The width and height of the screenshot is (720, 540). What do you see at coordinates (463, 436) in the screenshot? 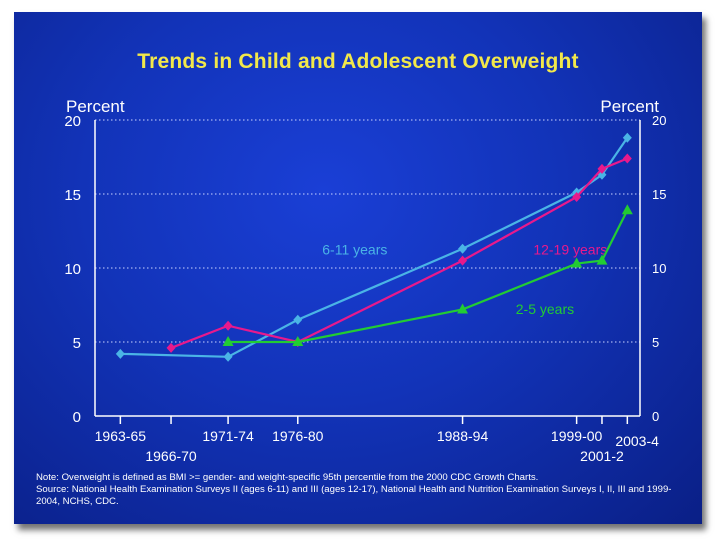
I see `x-tick-label: 1988-94` at bounding box center [463, 436].